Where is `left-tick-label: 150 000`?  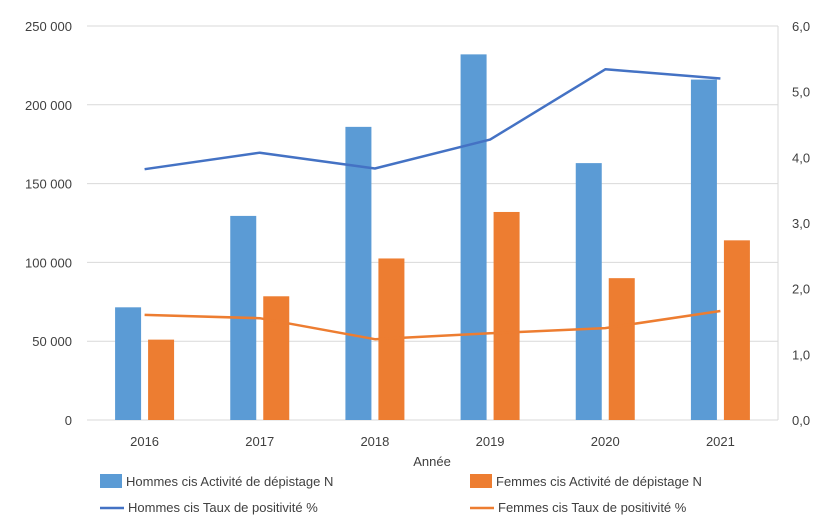
left-tick-label: 150 000 is located at coordinates (48, 184).